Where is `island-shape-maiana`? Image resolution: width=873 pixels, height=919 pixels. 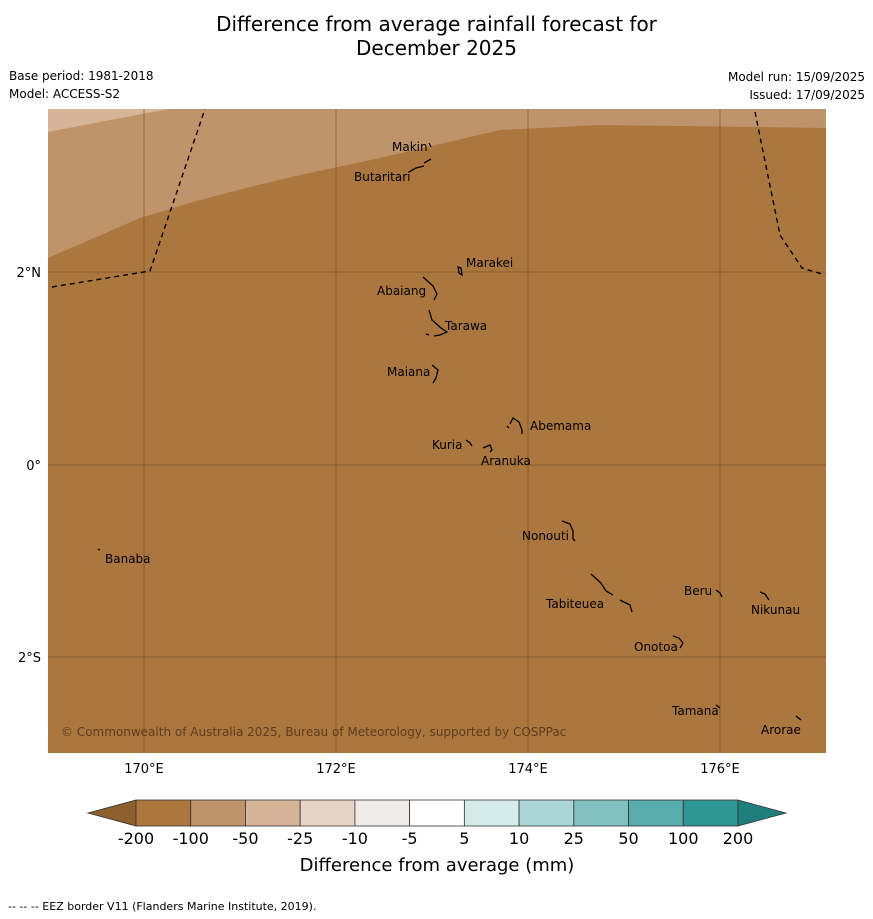 island-shape-maiana is located at coordinates (435, 374).